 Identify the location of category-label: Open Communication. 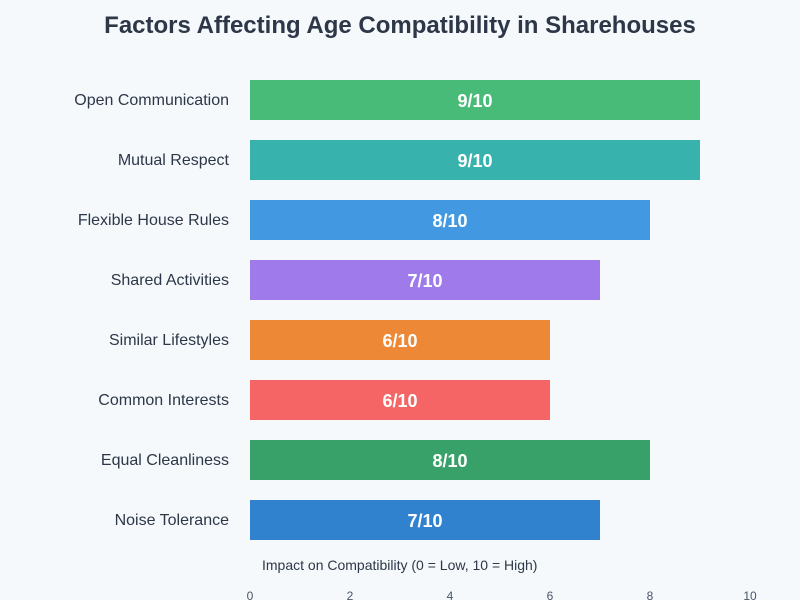
(151, 100).